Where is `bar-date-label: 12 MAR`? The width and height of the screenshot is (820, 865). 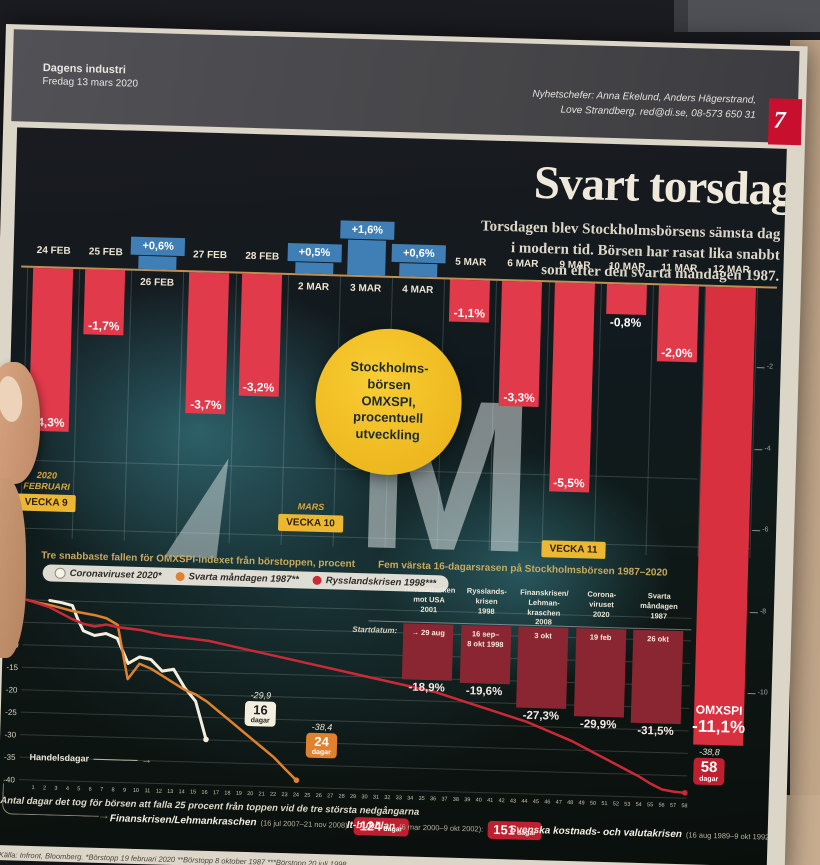
bar-date-label: 12 MAR is located at coordinates (731, 269).